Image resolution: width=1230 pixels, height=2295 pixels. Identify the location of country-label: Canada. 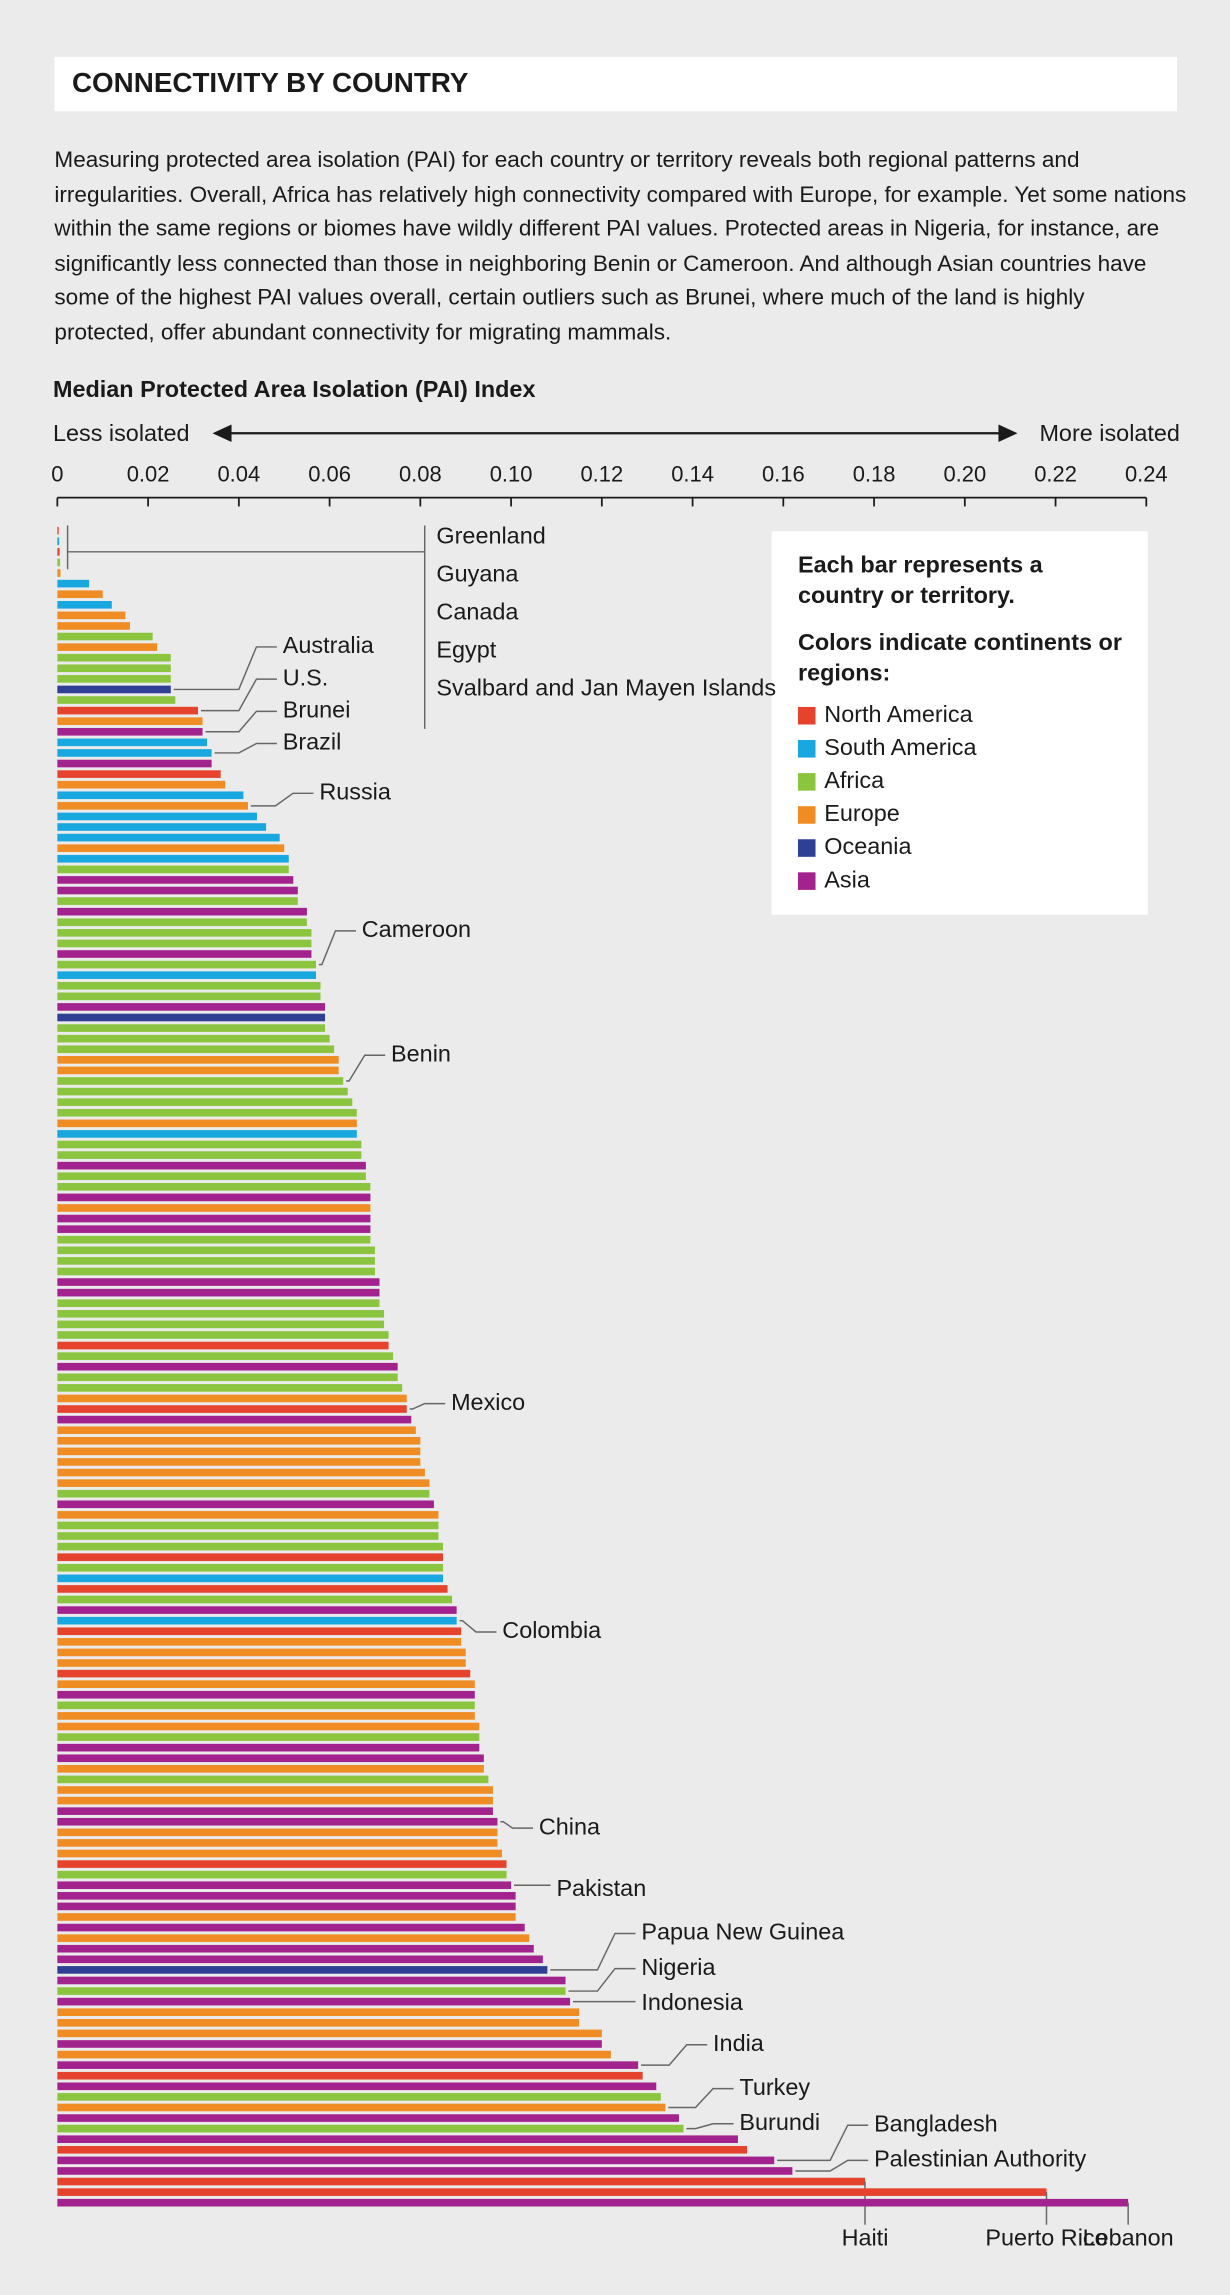
(477, 611).